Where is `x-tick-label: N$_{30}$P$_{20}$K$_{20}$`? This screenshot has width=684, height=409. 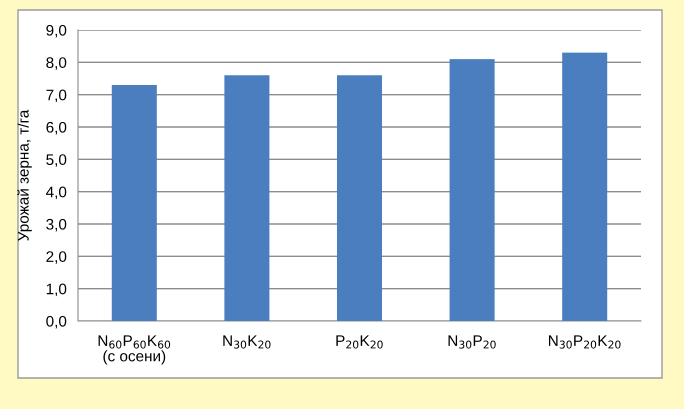 x-tick-label: N$_{30}$P$_{20}$K$_{20}$ is located at coordinates (584, 342).